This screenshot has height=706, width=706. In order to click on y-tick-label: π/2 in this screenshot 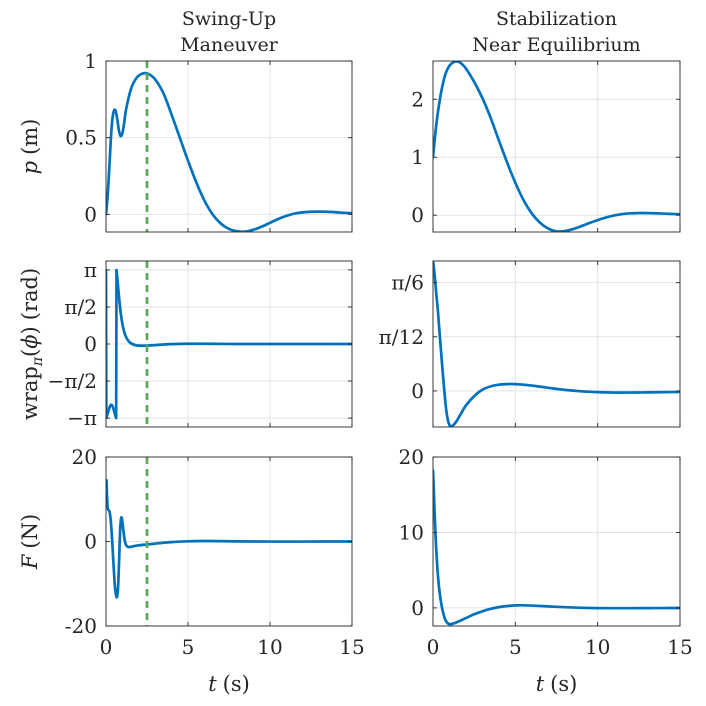, I will do `click(80, 307)`.